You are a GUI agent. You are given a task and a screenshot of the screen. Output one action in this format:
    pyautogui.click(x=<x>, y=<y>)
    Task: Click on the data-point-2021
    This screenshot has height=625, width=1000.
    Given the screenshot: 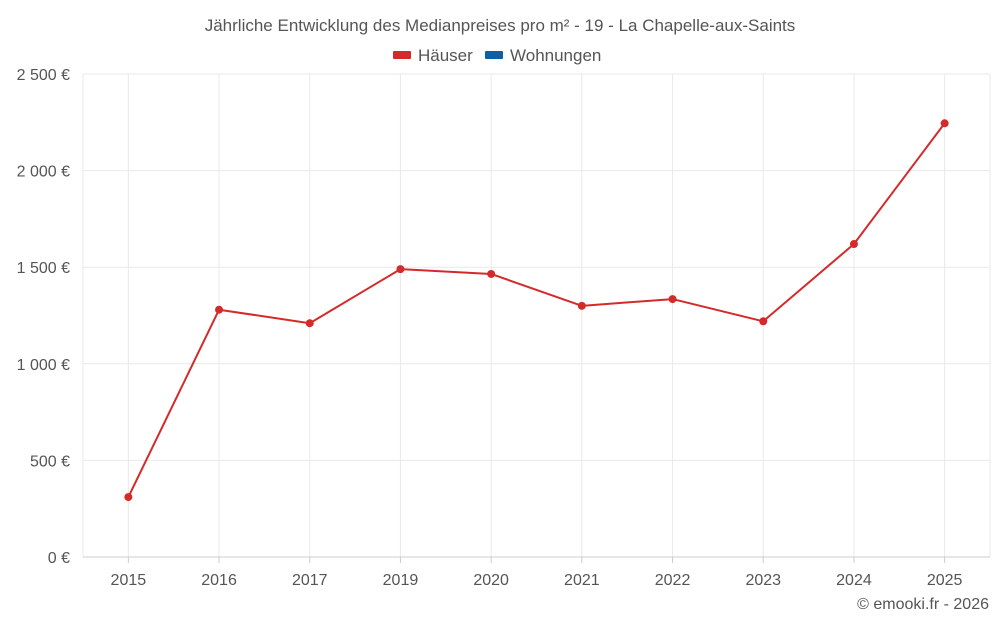 What is the action you would take?
    pyautogui.click(x=581, y=305)
    